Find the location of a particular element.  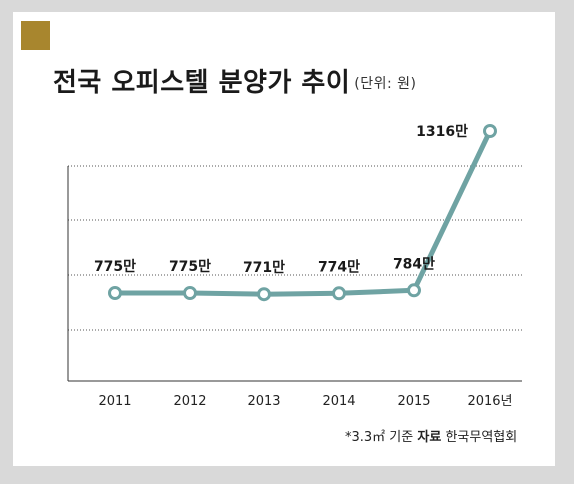

source-label: 자료 is located at coordinates (429, 437).